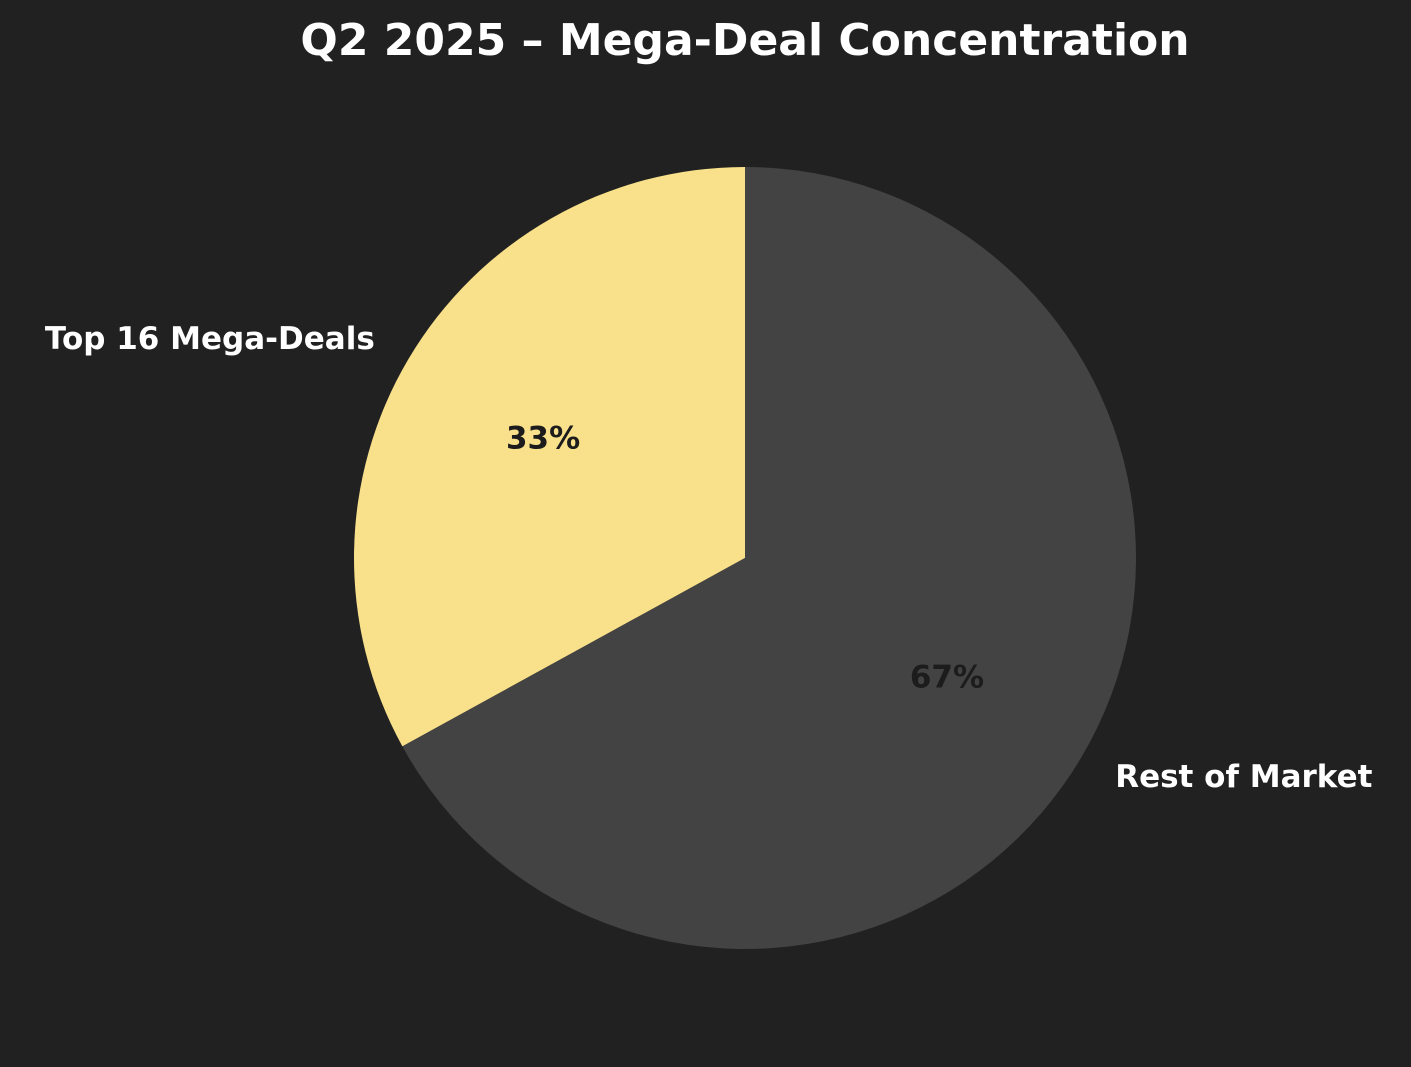 This screenshot has width=1411, height=1067. I want to click on pie-slice-label-top-16-mega-deals: Top 16 Mega-Deals, so click(210, 339).